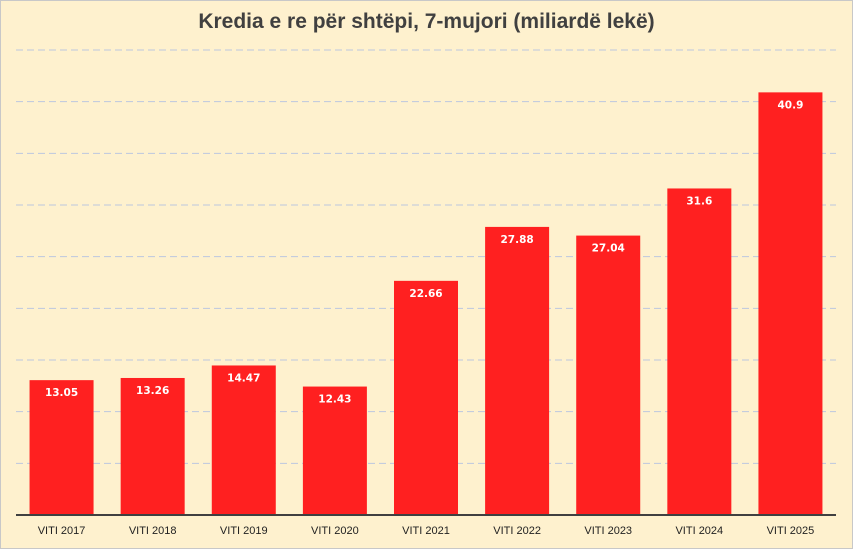  I want to click on x-tick-label: VITI 2019, so click(244, 531).